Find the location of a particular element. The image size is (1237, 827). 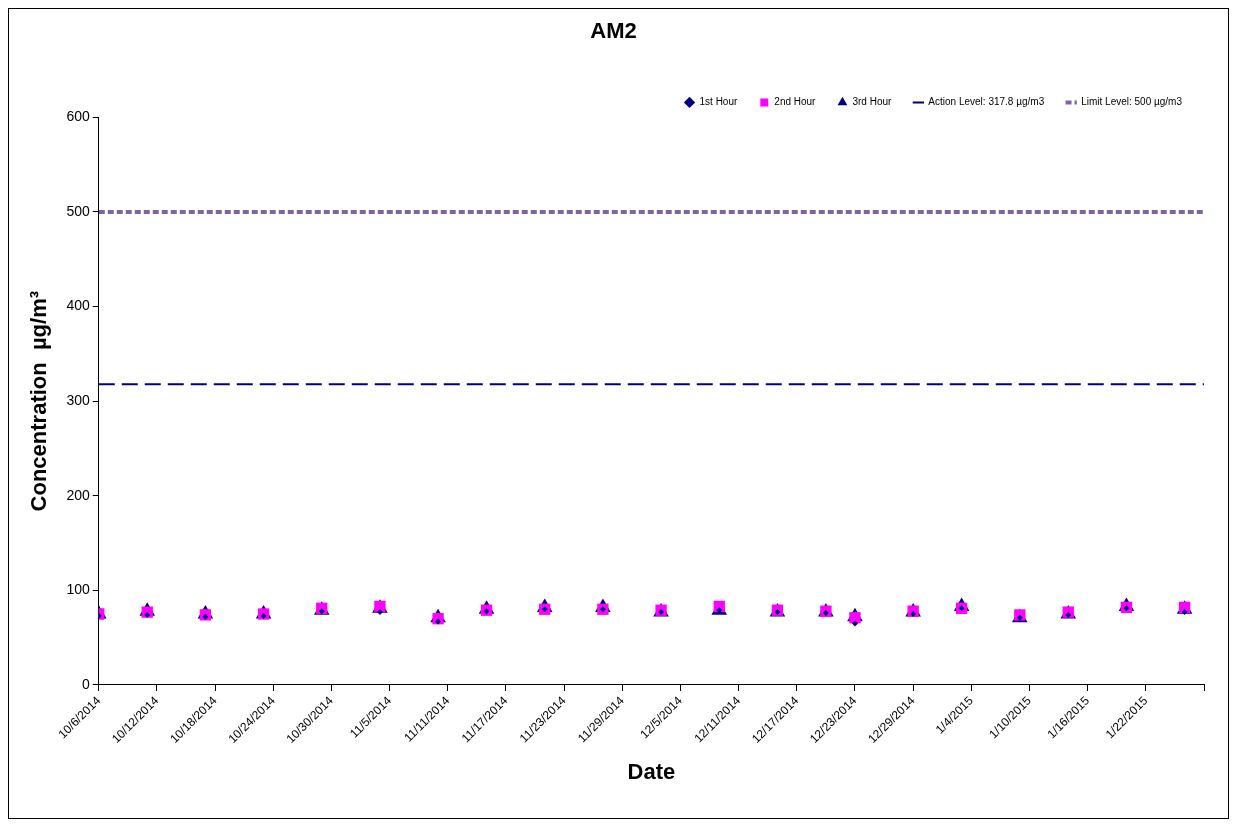

legend-label: Limit Level: 500 µg/m3 is located at coordinates (1132, 102).